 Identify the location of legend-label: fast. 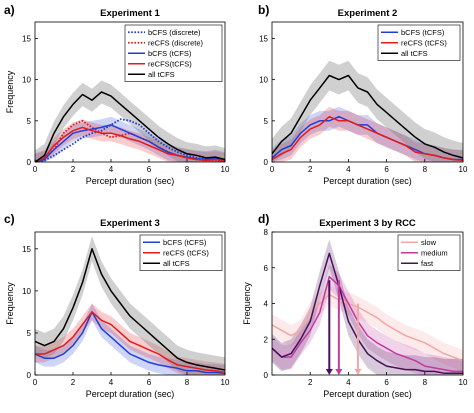
(427, 263).